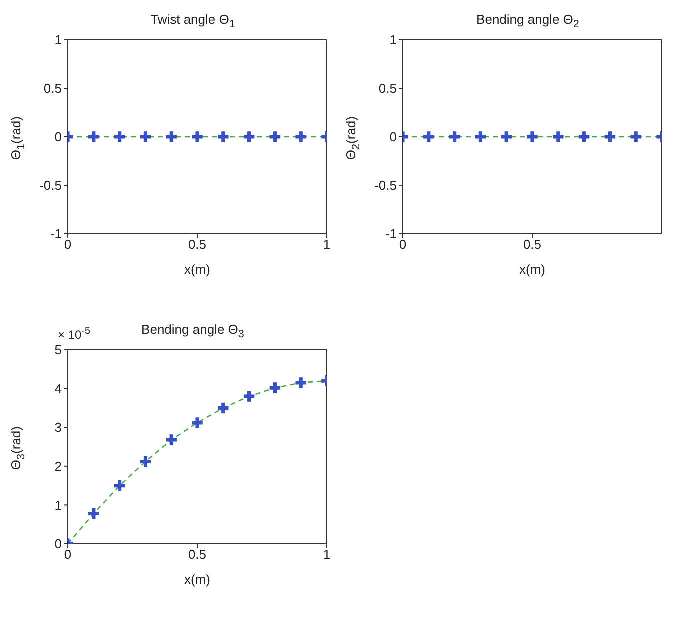 Image resolution: width=680 pixels, height=621 pixels. I want to click on y-tick-label: 2, so click(58, 466).